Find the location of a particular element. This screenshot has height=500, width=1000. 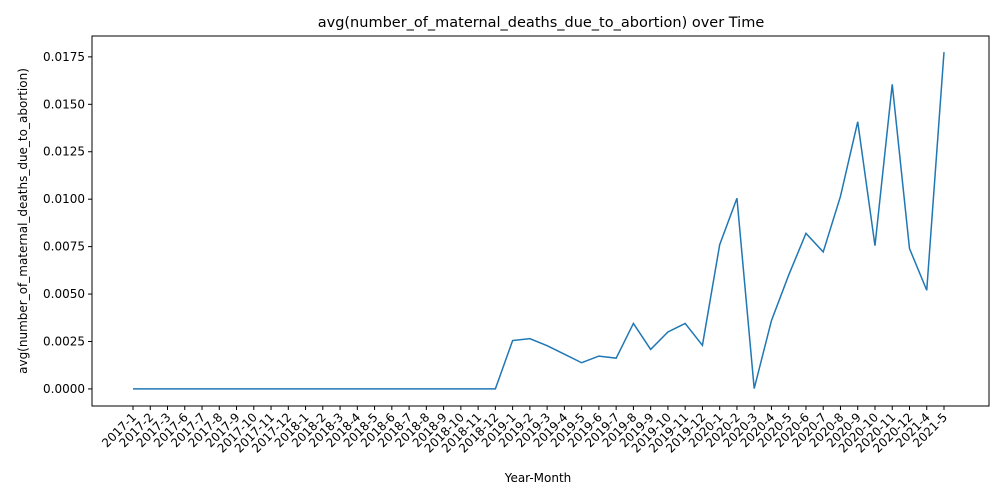

y-tick-label: 0.0125 is located at coordinates (64, 152).